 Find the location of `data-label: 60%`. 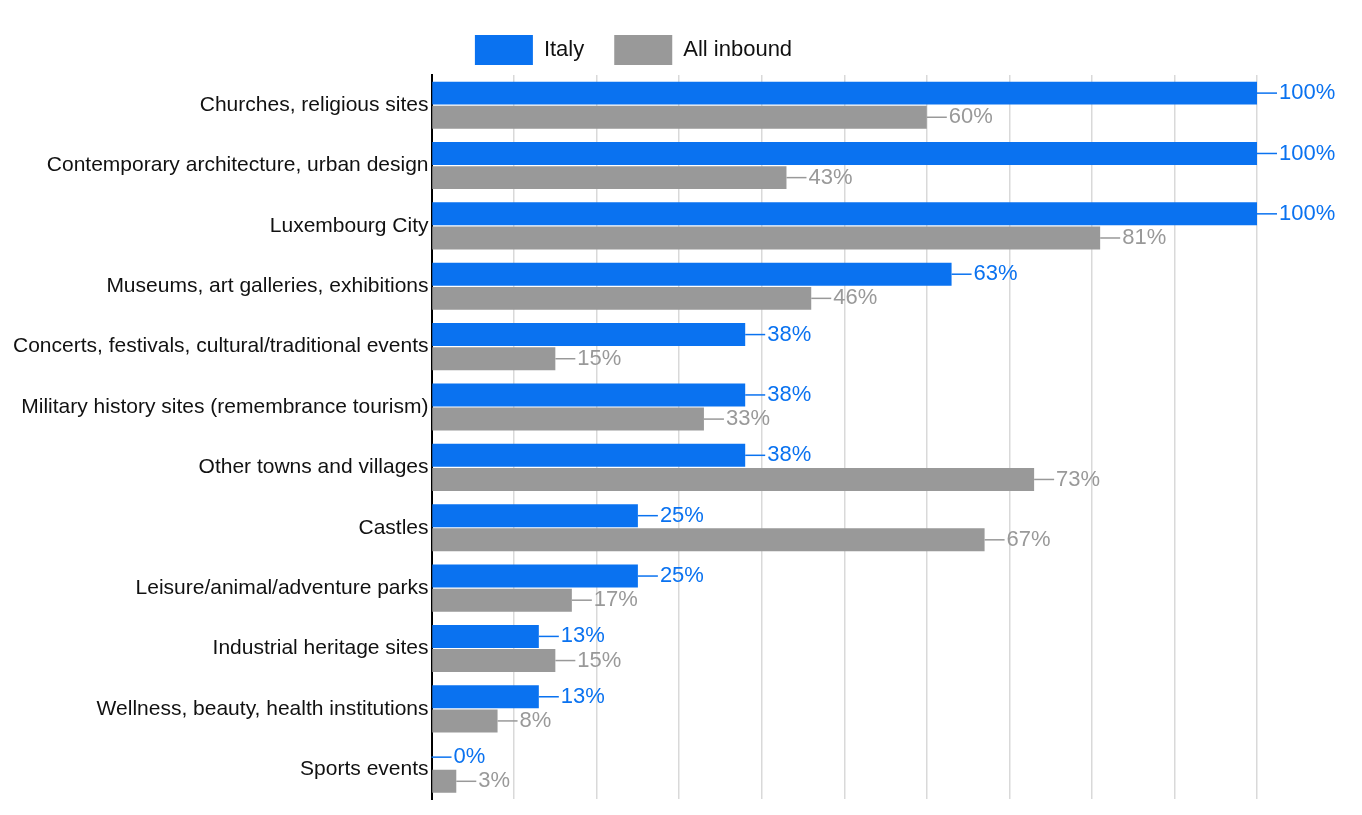

data-label: 60% is located at coordinates (970, 116).